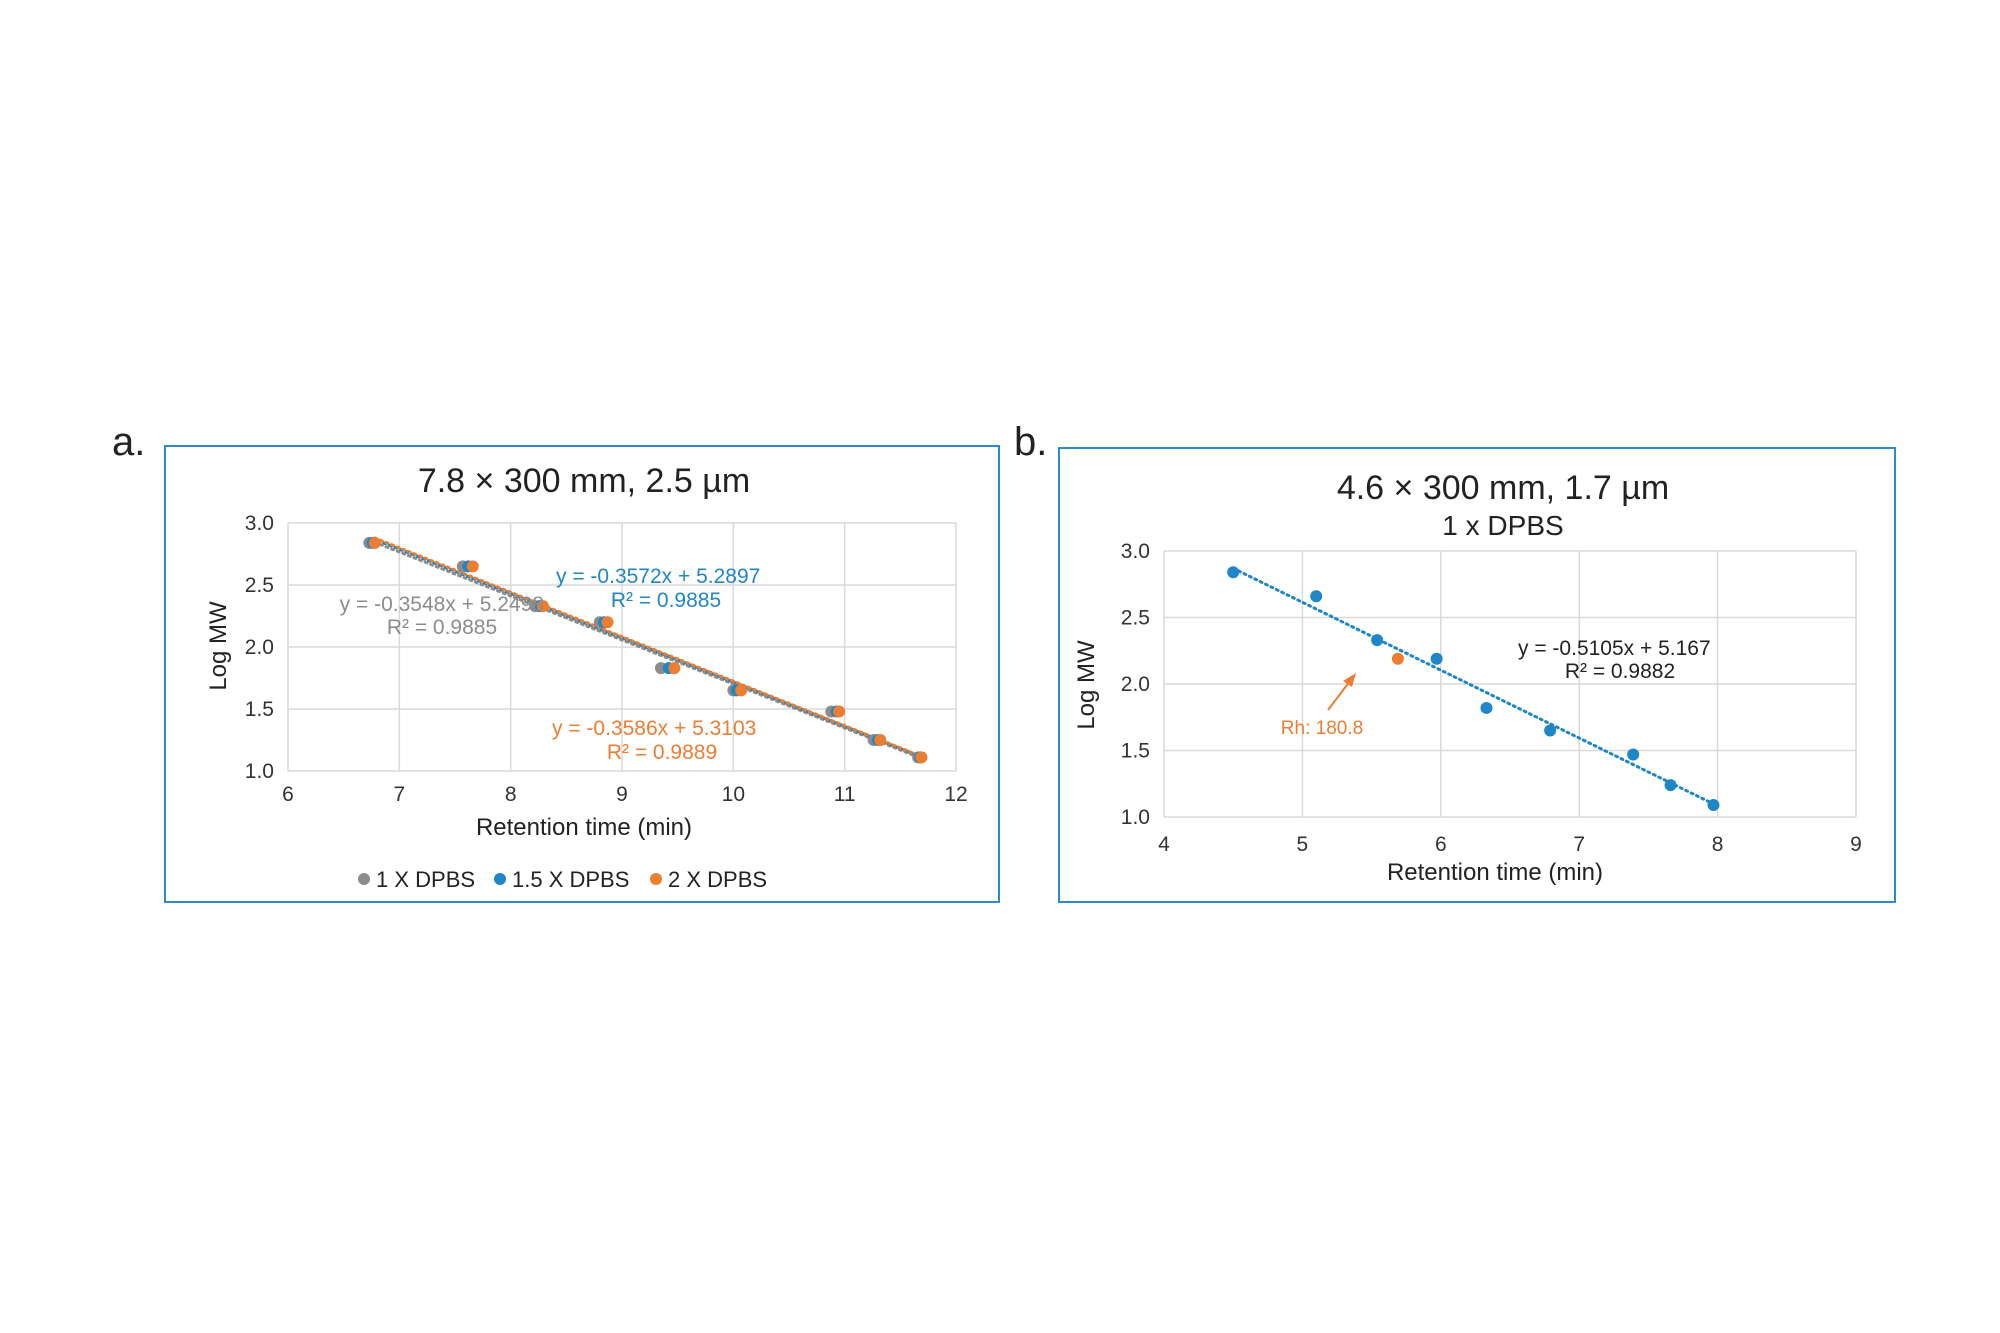 This screenshot has height=1333, width=2000. What do you see at coordinates (656, 879) in the screenshot?
I see `legend-marker-2x` at bounding box center [656, 879].